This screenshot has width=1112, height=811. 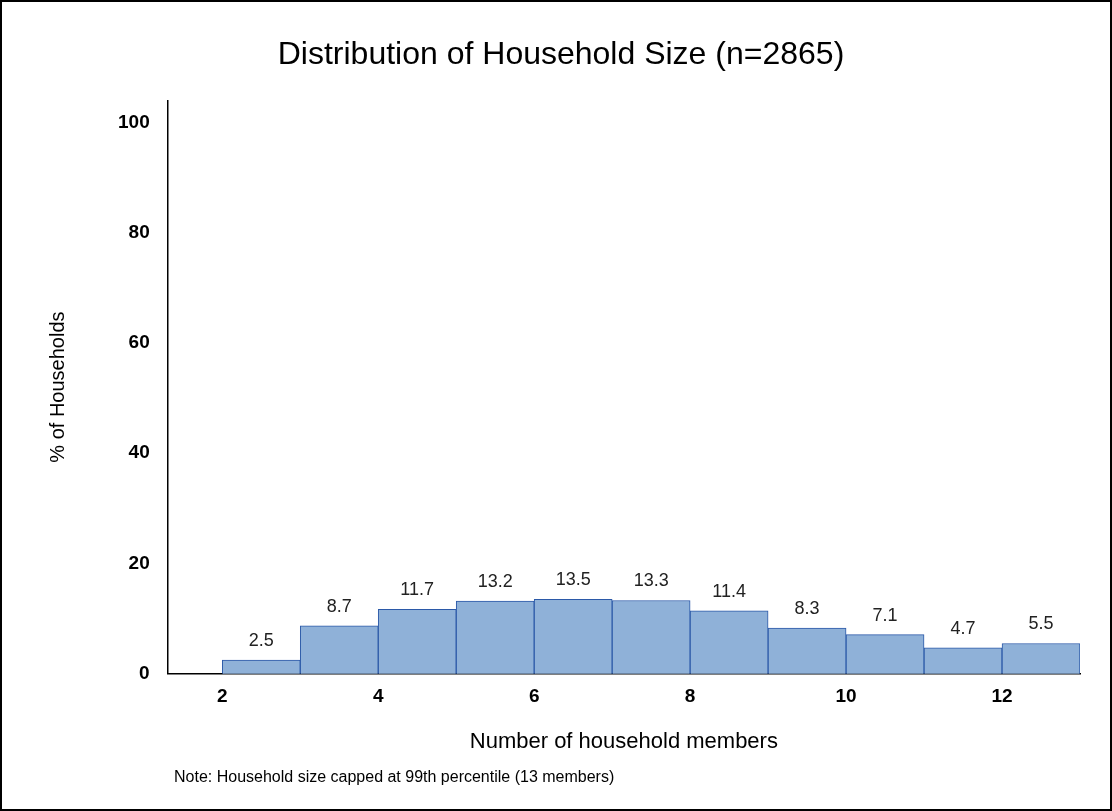 What do you see at coordinates (573, 579) in the screenshot?
I see `data-label: 13.5` at bounding box center [573, 579].